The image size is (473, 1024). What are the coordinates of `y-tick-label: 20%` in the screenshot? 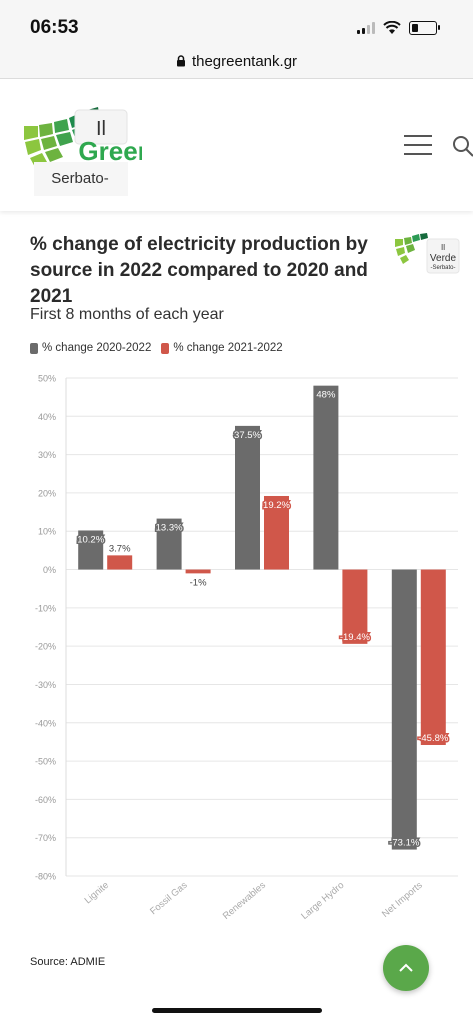 It's located at (47, 493).